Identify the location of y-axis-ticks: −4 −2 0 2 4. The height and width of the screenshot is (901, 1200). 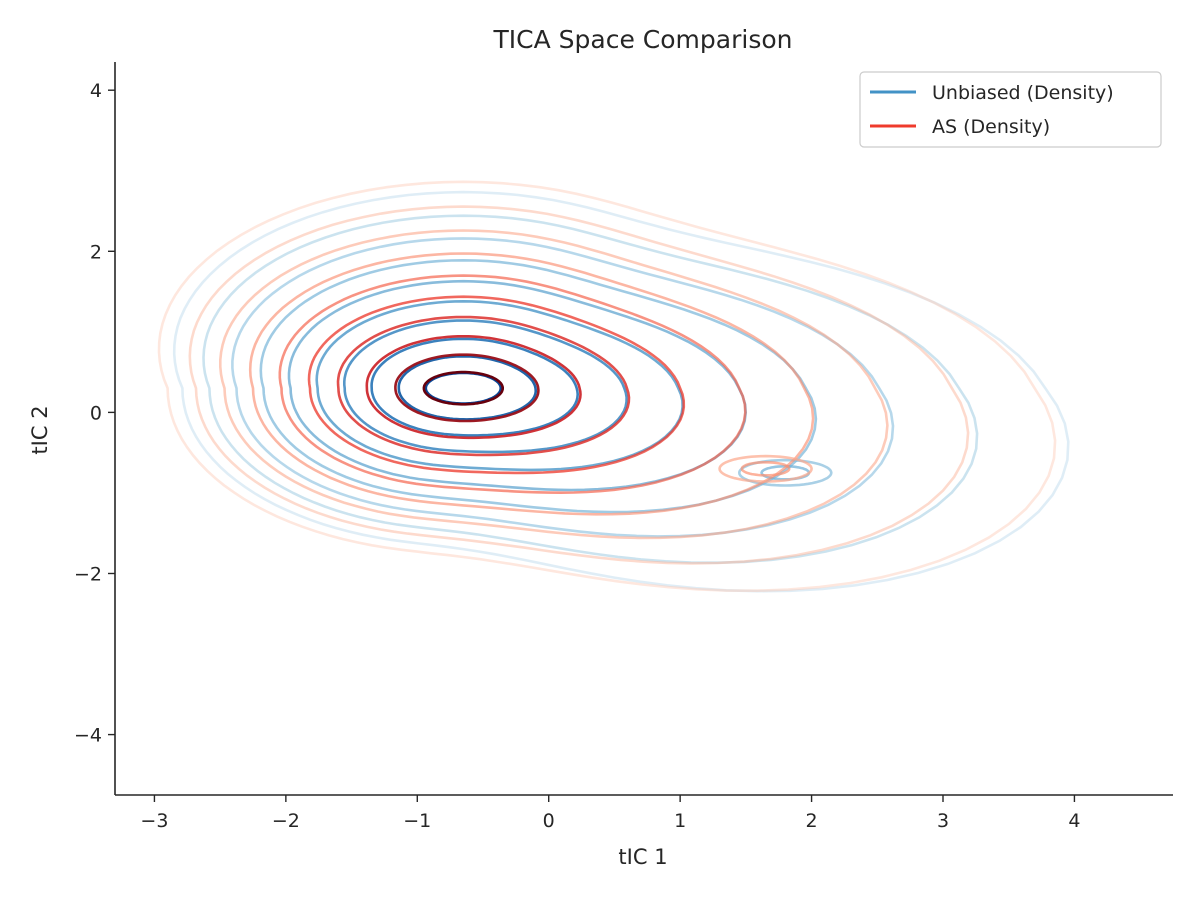
(94, 413).